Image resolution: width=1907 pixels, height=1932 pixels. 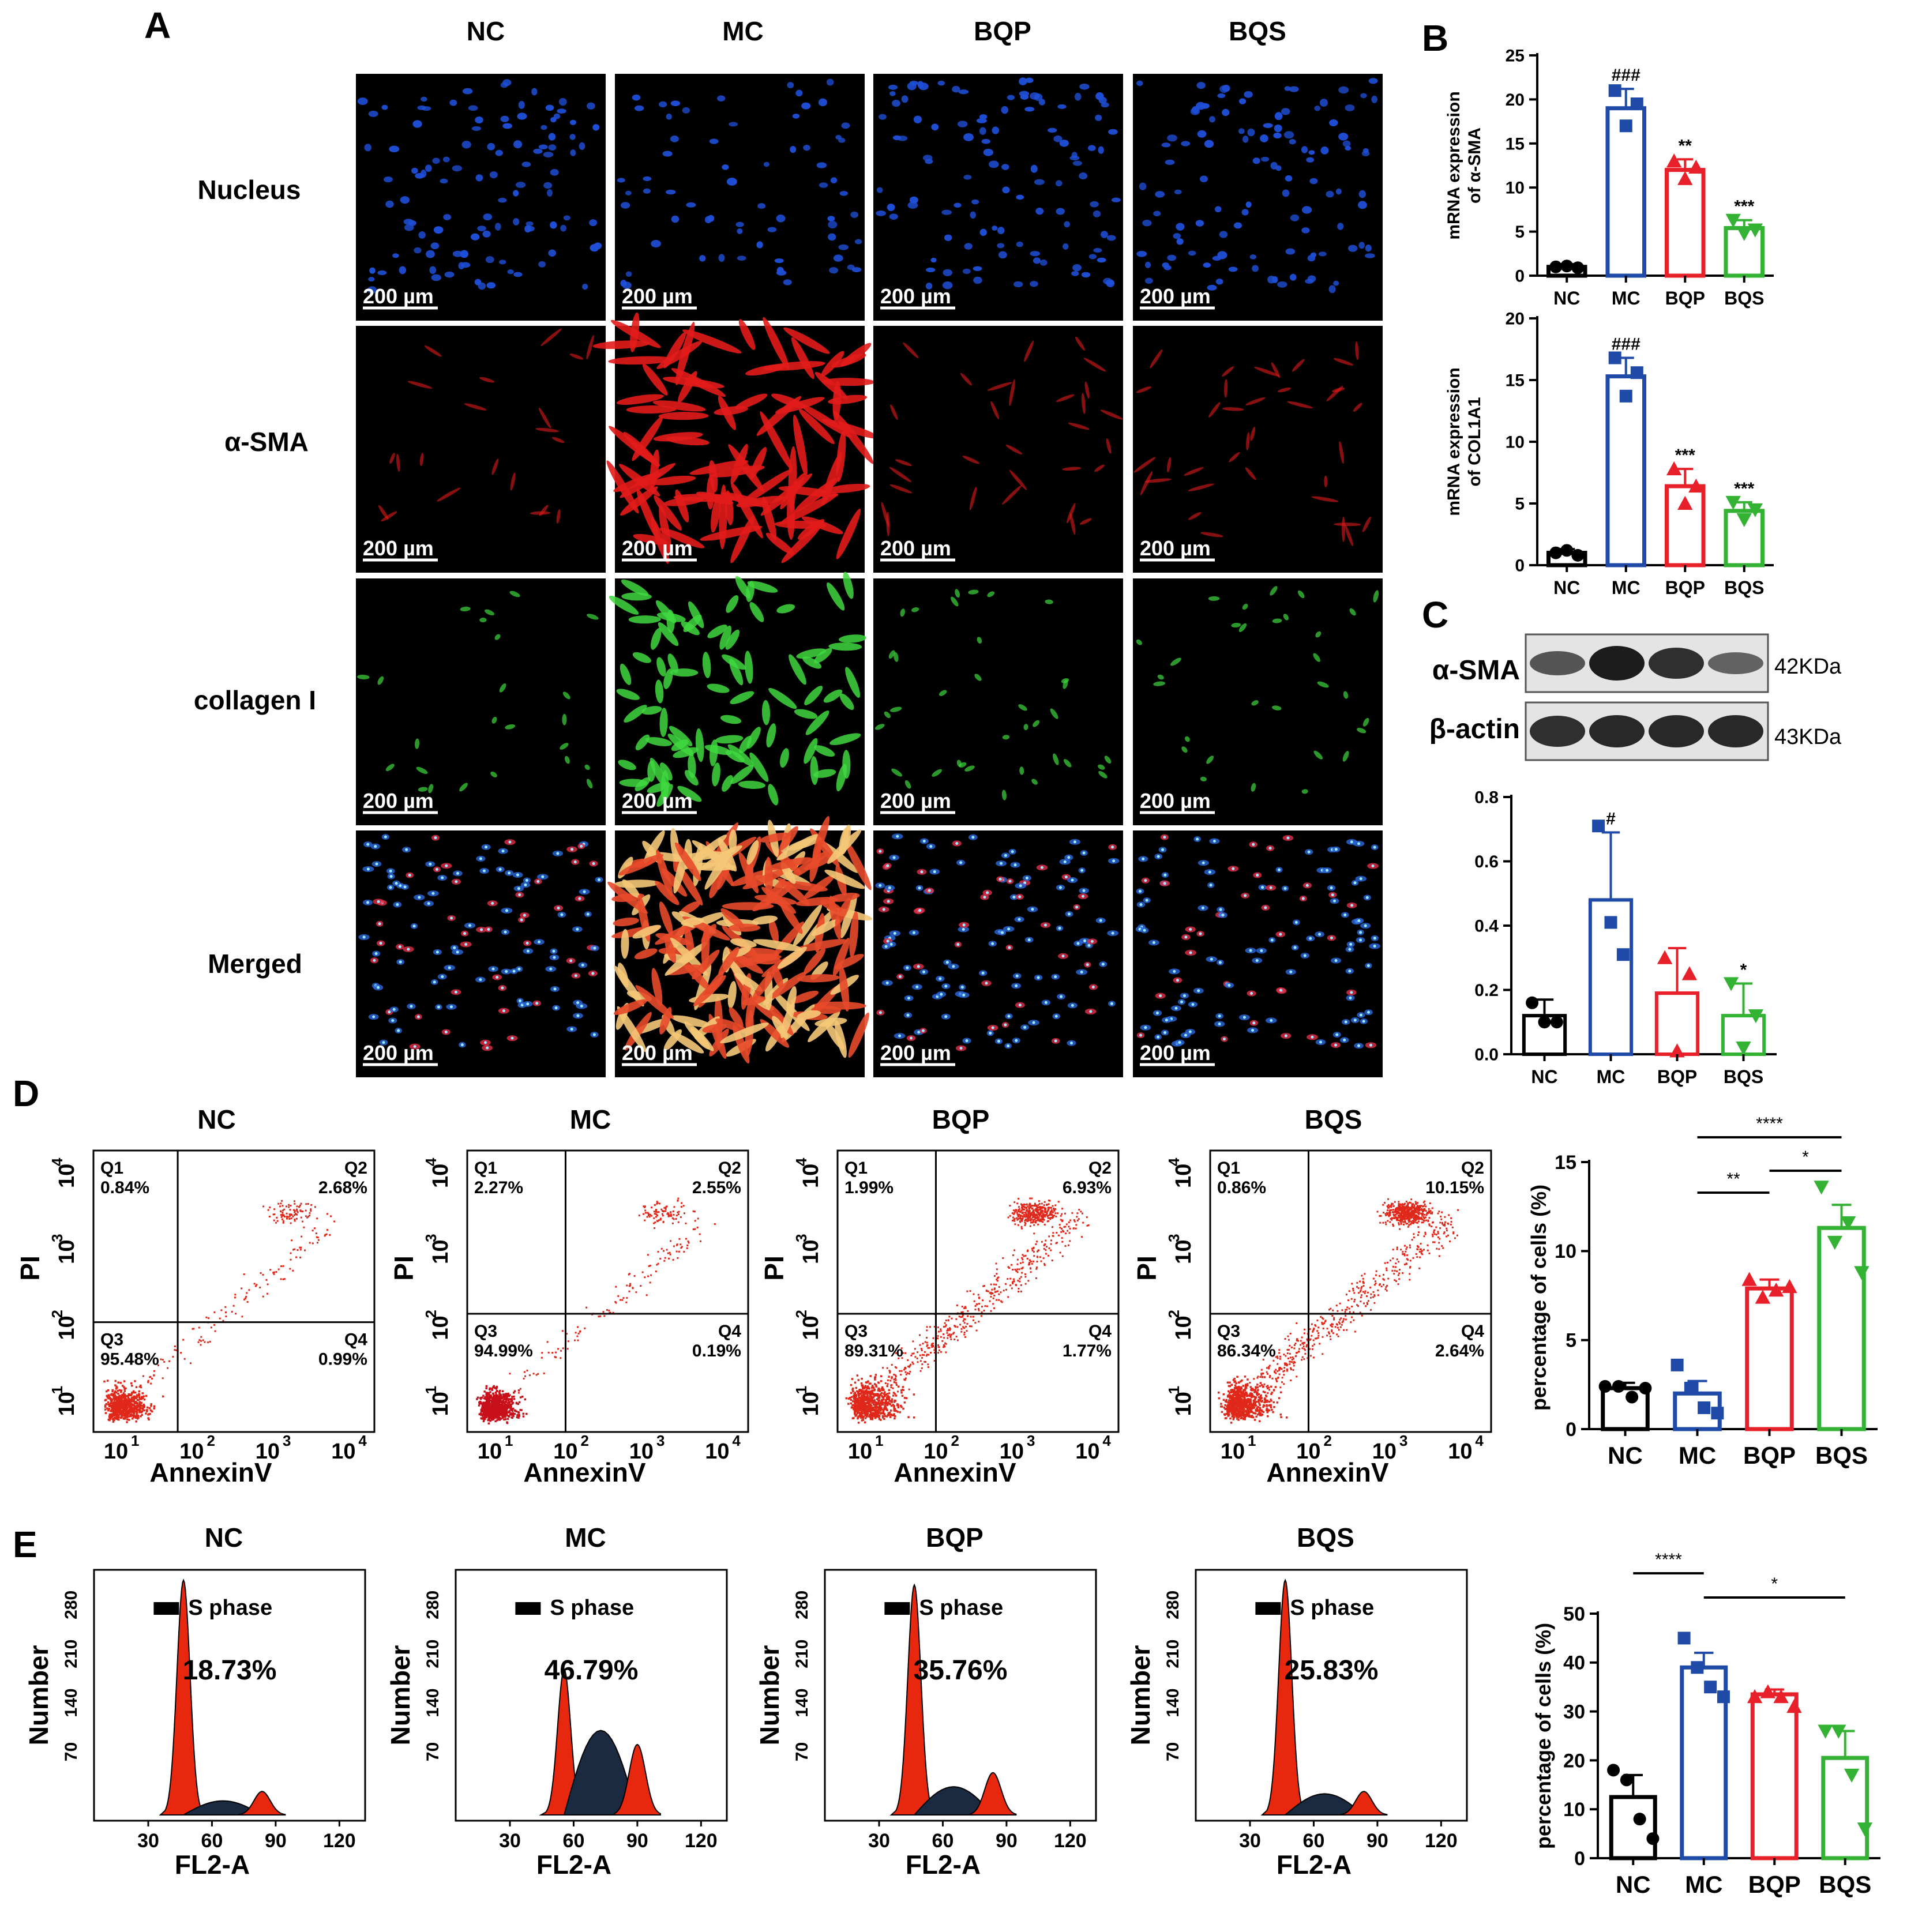 I want to click on blot-band, so click(x=1617, y=731).